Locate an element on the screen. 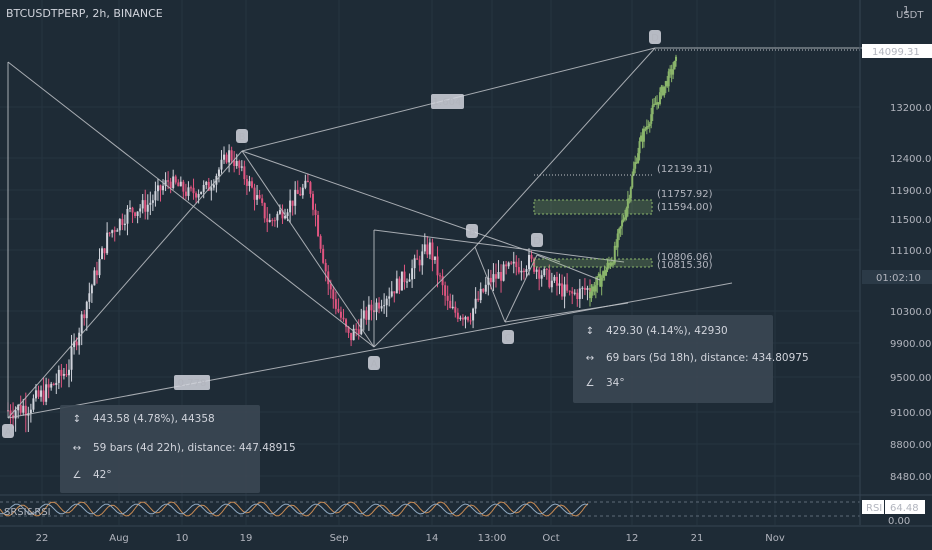 The image size is (932, 550). time-tick: Sep is located at coordinates (339, 538).